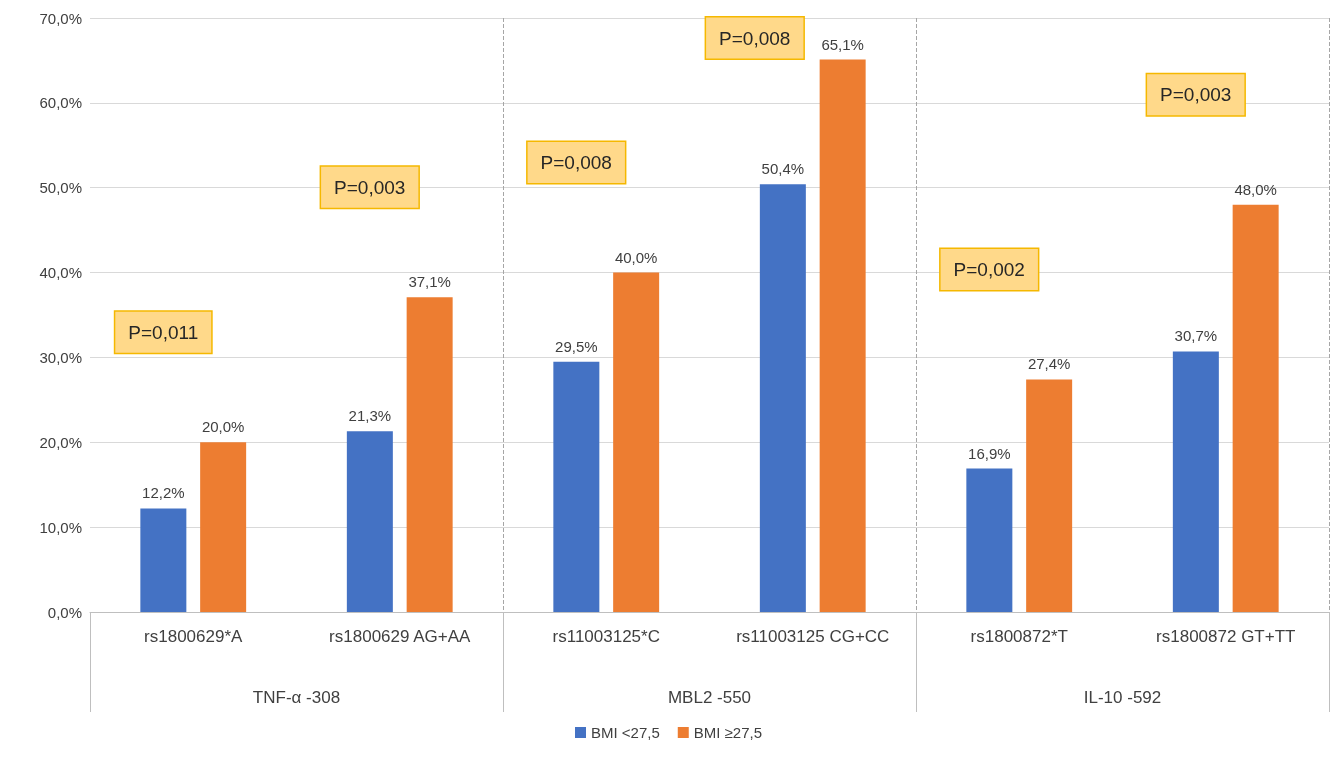 Image resolution: width=1337 pixels, height=757 pixels. Describe the element at coordinates (842, 44) in the screenshot. I see `data-label: 65,1%` at that location.